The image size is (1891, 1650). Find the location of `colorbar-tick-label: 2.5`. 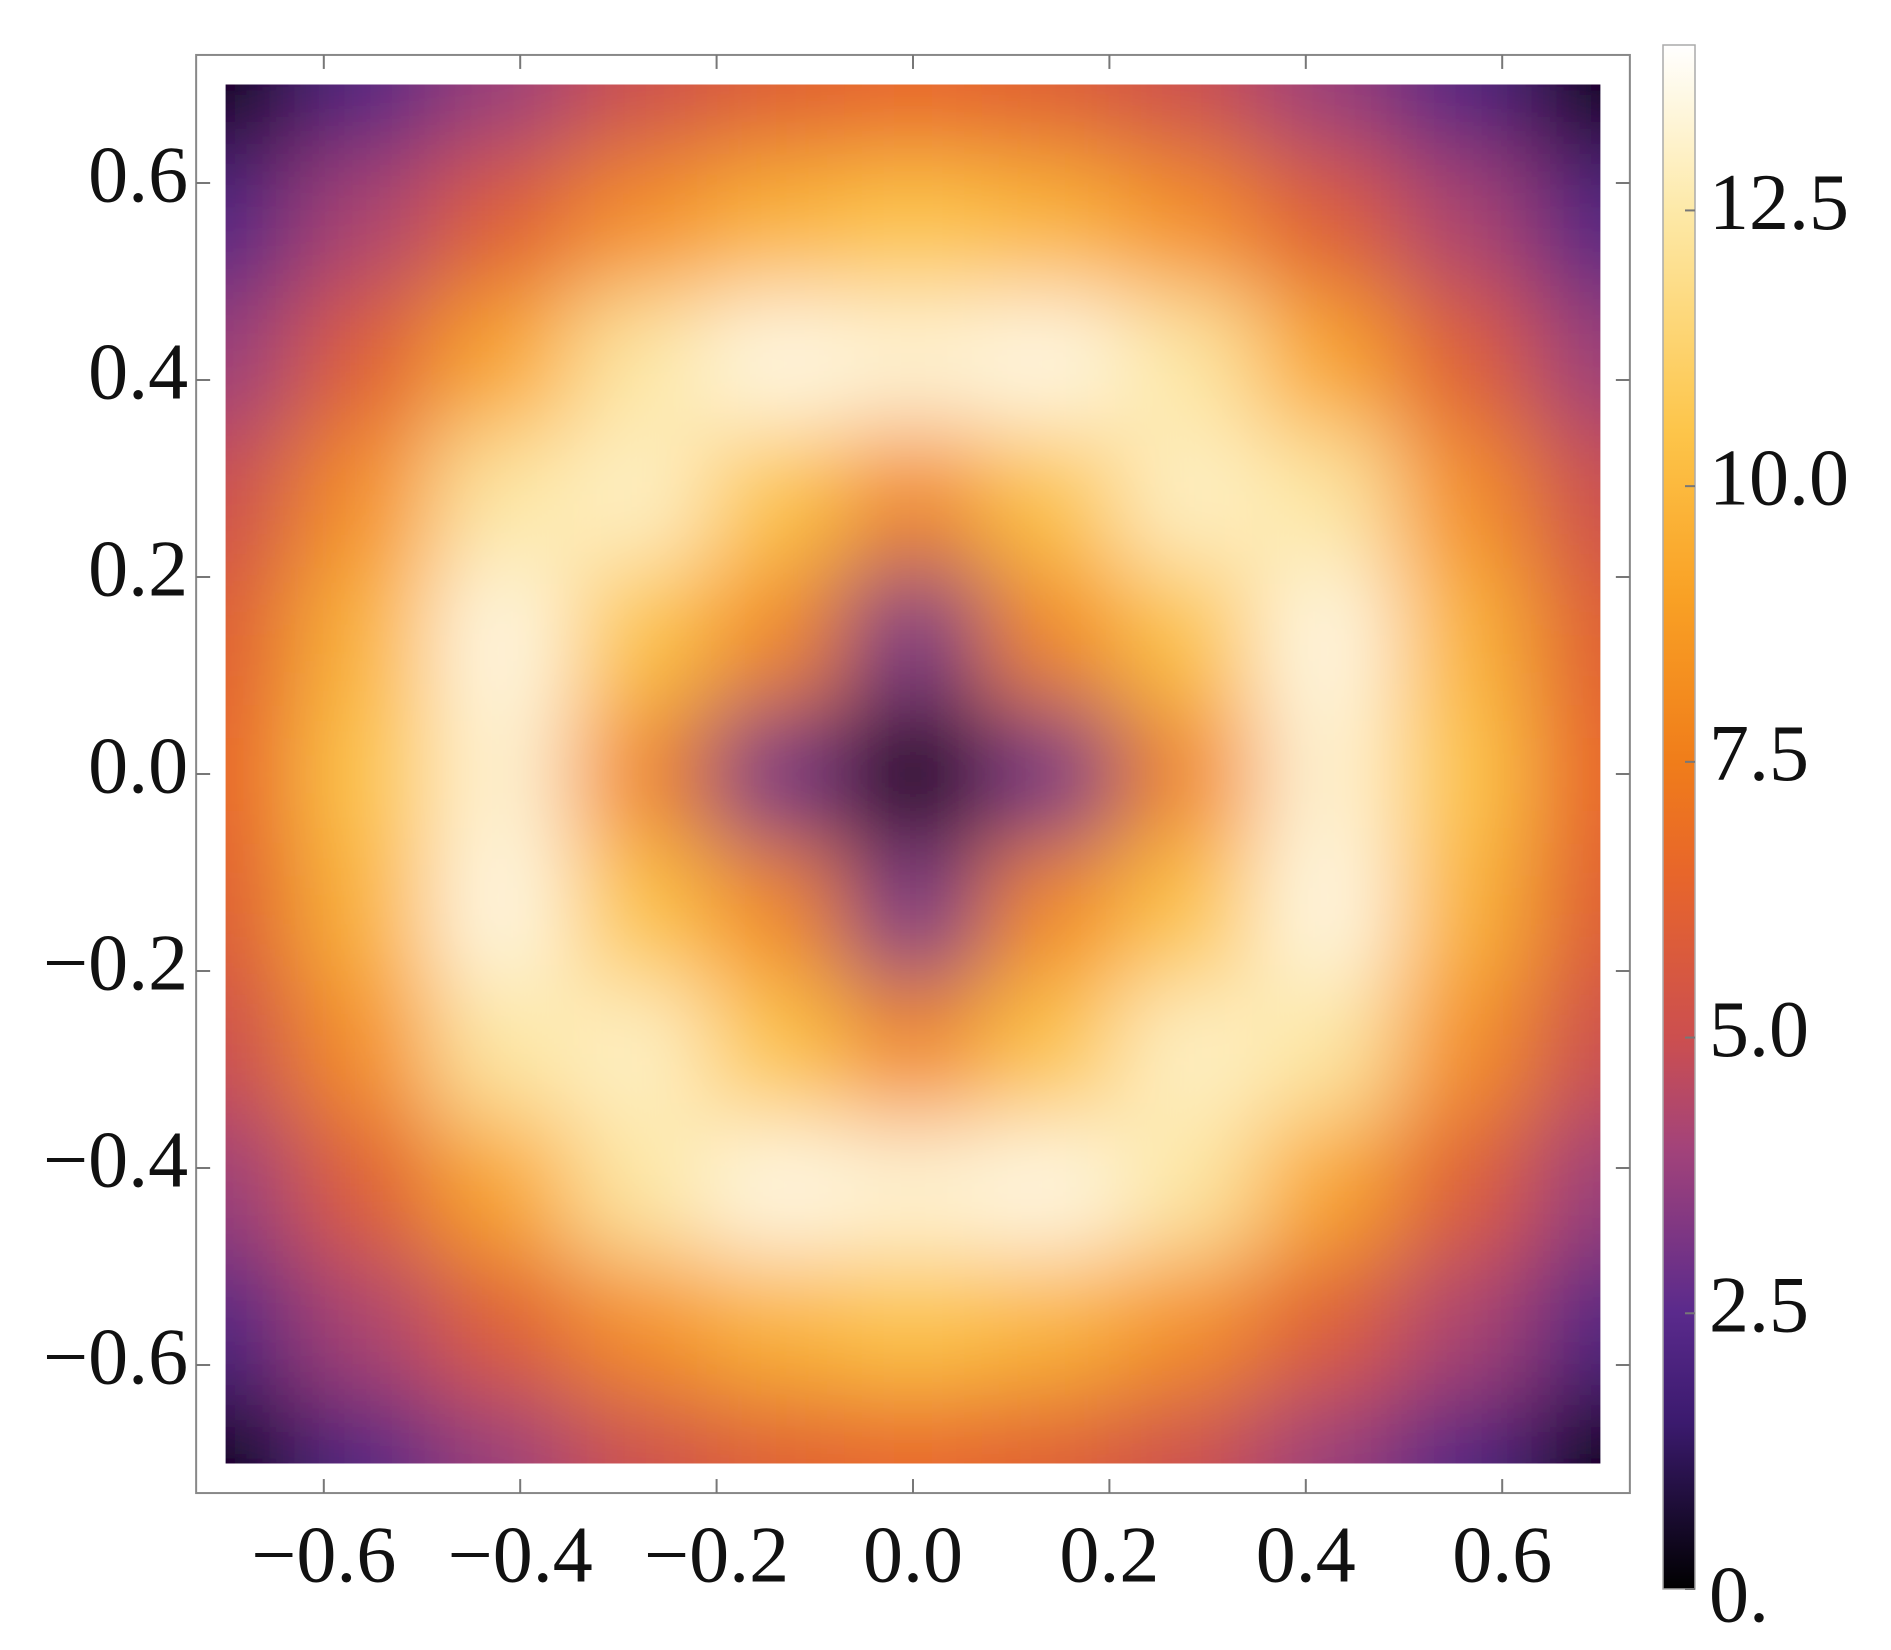

colorbar-tick-label: 2.5 is located at coordinates (1759, 1306).